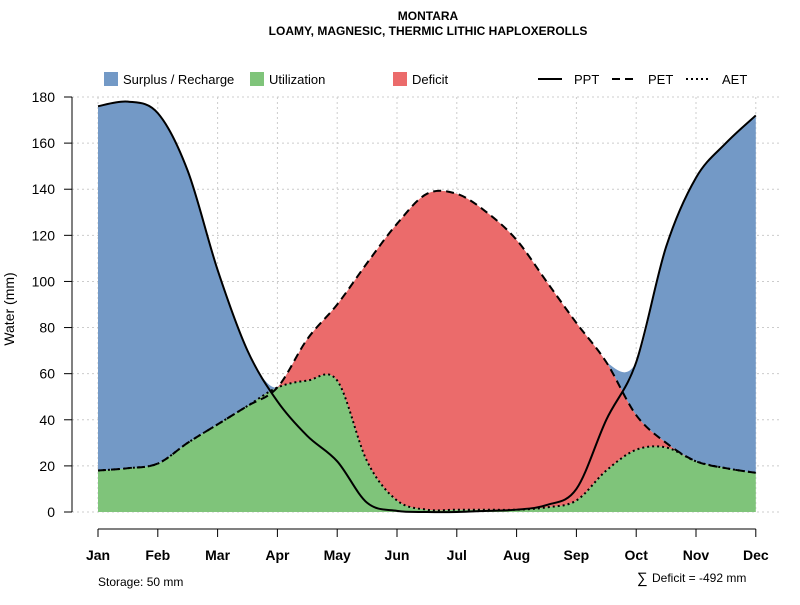 The image size is (800, 605). I want to click on x-tick-label-jan: Jan, so click(98, 555).